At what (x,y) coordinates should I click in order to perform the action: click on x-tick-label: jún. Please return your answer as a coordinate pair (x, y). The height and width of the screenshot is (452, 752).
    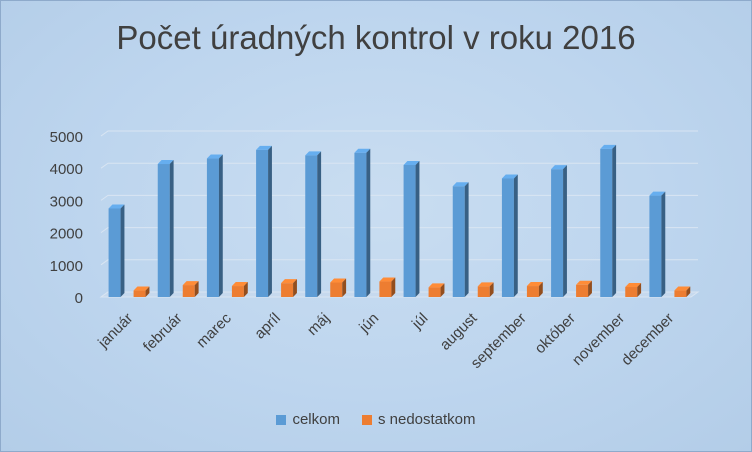
    Looking at the image, I should click on (368, 323).